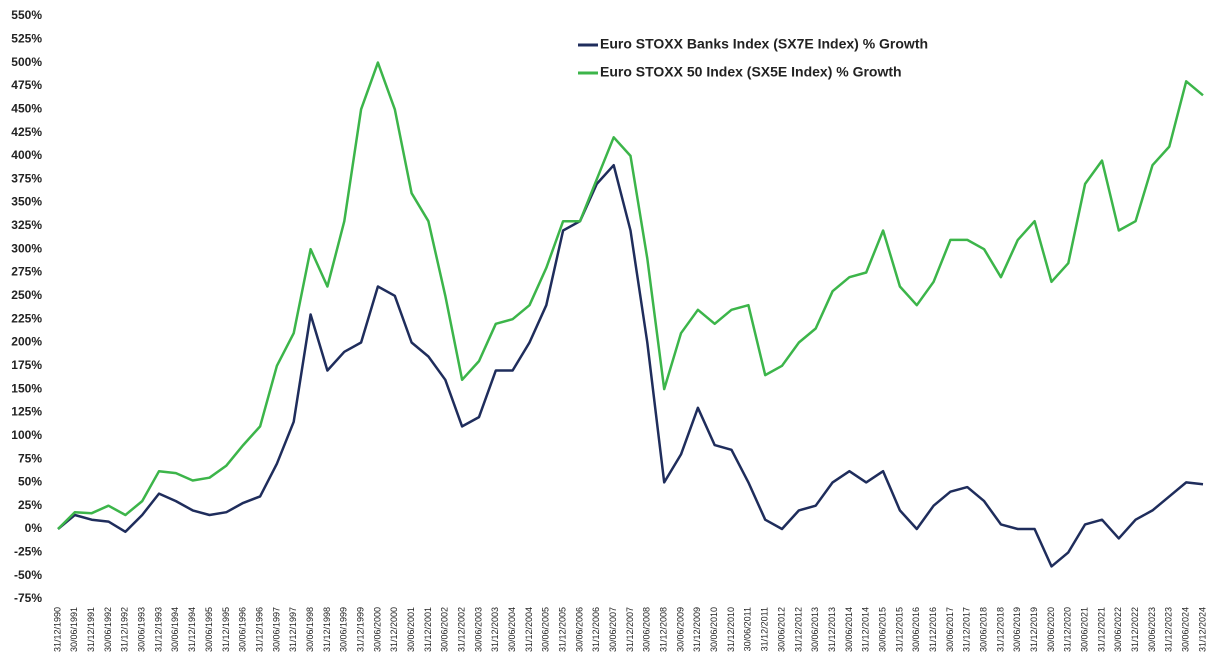 The image size is (1208, 668). Describe the element at coordinates (461, 629) in the screenshot. I see `x-tick-label: 31/12/2002` at that location.